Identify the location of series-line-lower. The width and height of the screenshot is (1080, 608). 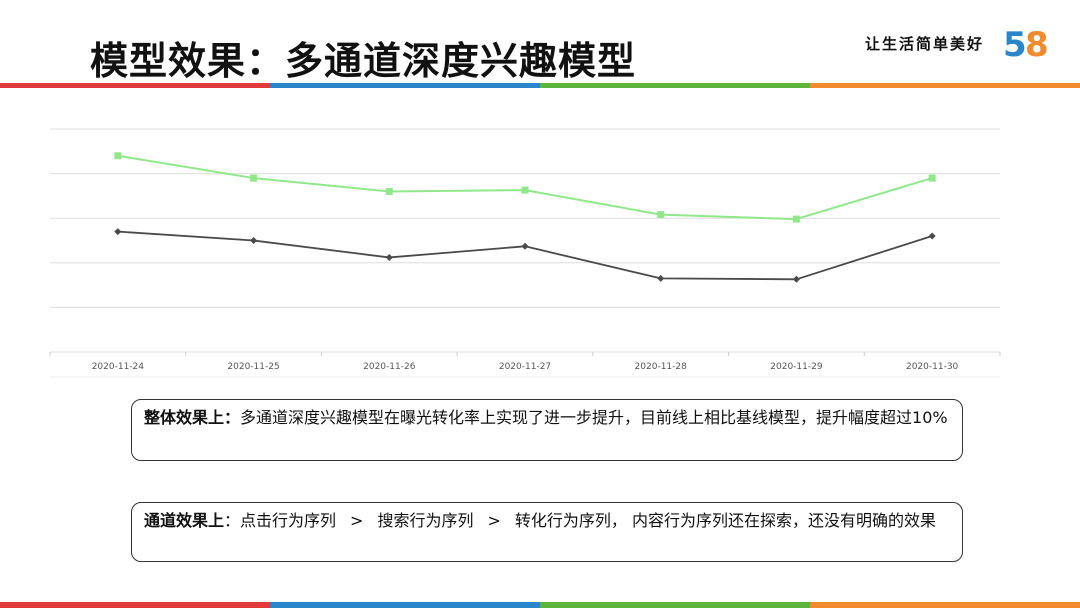
(525, 255).